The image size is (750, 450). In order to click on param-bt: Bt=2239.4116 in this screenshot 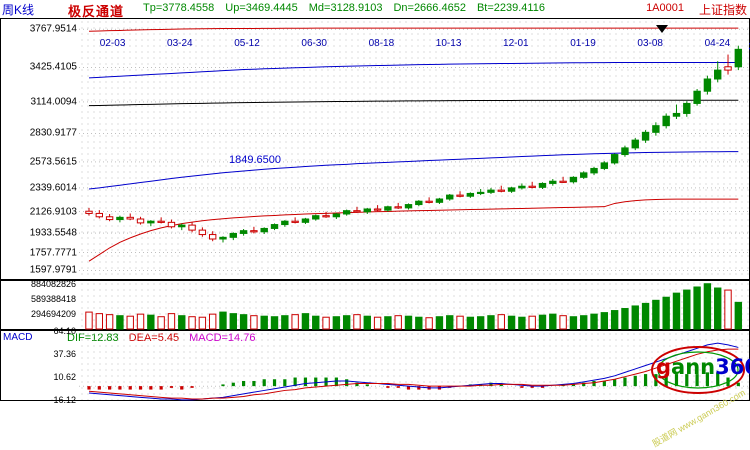, I will do `click(510, 8)`.